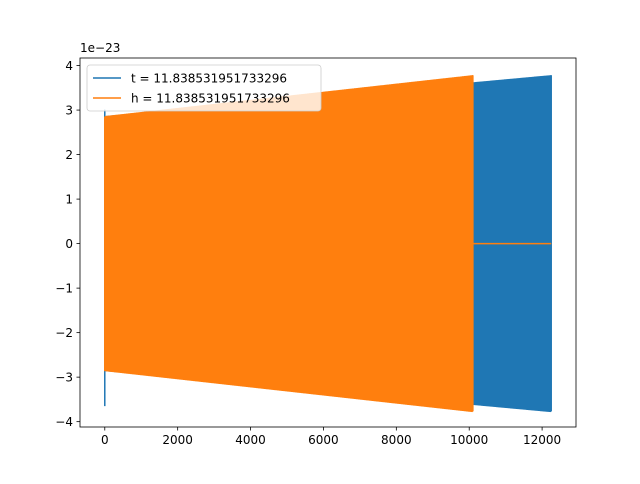 Image resolution: width=640 pixels, height=484 pixels. What do you see at coordinates (210, 99) in the screenshot?
I see `legend-label: h = 11.838531951733296` at bounding box center [210, 99].